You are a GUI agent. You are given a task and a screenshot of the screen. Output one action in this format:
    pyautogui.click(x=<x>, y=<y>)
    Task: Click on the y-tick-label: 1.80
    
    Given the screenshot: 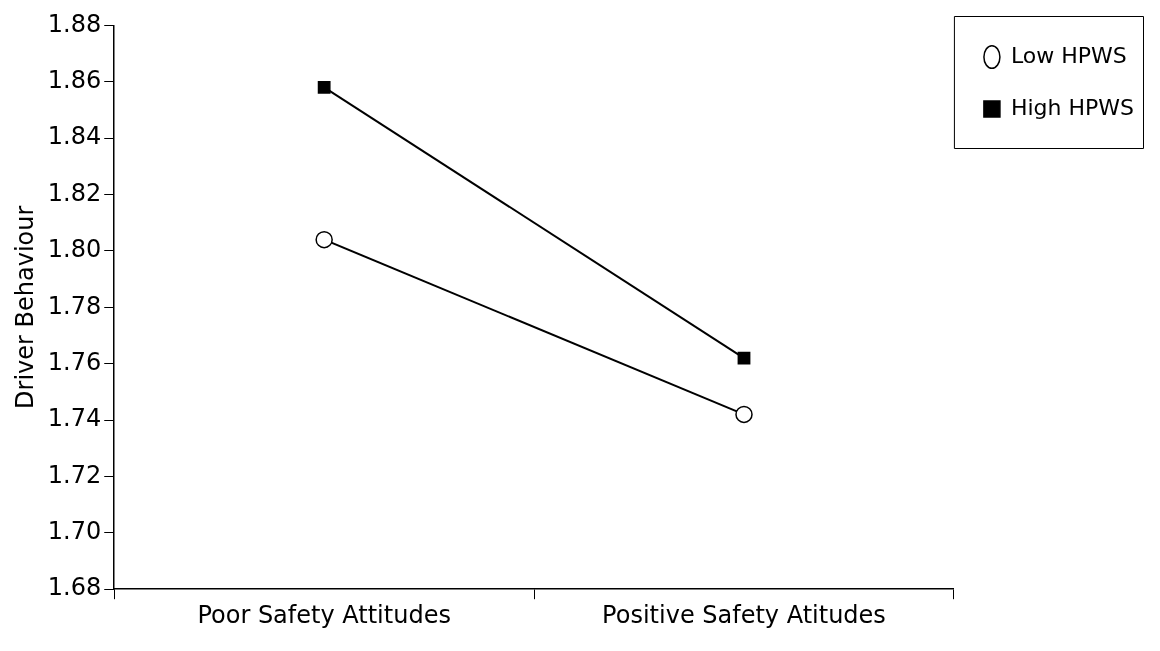 What is the action you would take?
    pyautogui.click(x=74, y=249)
    